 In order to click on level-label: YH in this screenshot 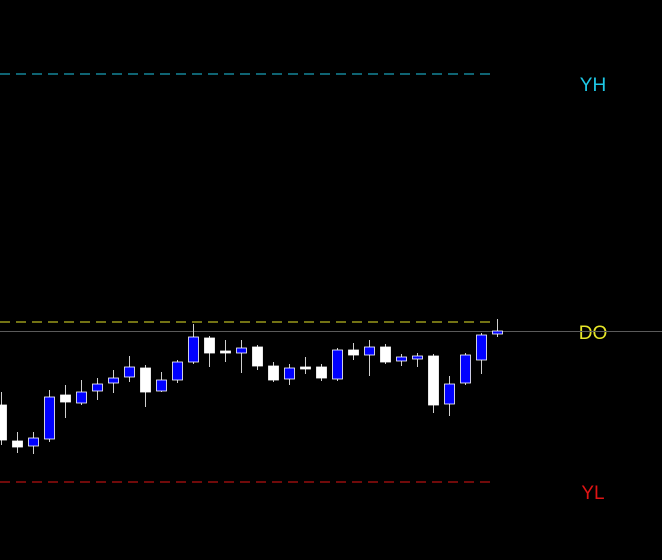, I will do `click(593, 85)`.